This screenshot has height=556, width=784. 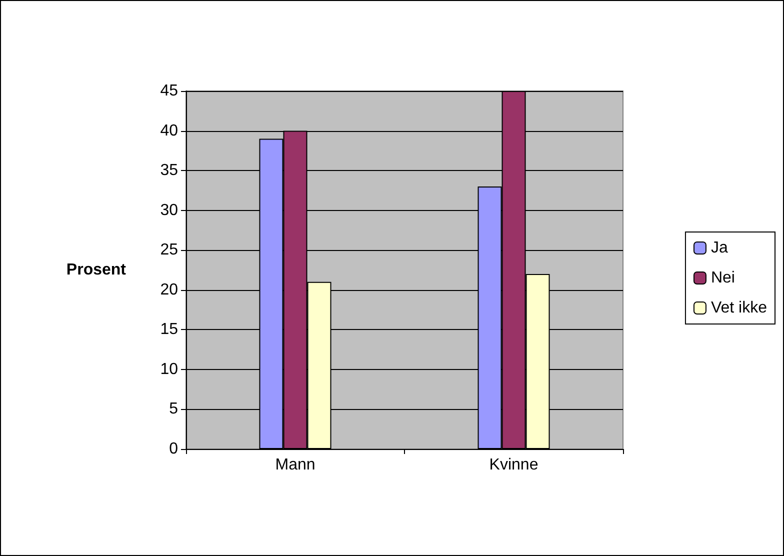 What do you see at coordinates (722, 278) in the screenshot?
I see `legend-label: Nei` at bounding box center [722, 278].